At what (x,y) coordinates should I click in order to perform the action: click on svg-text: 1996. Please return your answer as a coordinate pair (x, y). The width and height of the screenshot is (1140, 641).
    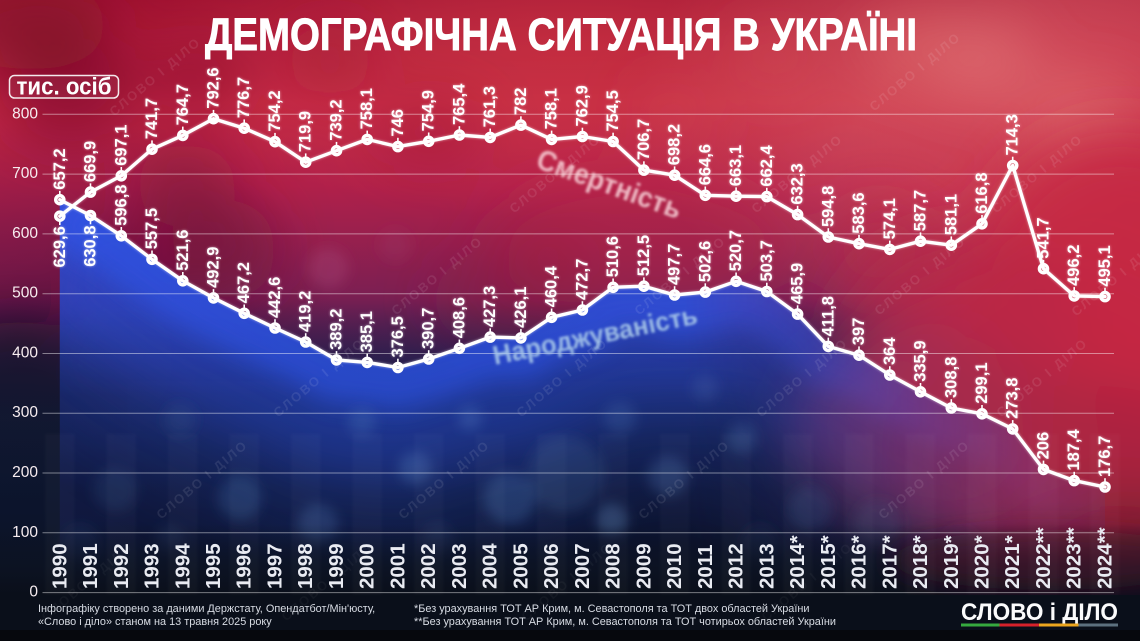
    Looking at the image, I should click on (244, 566).